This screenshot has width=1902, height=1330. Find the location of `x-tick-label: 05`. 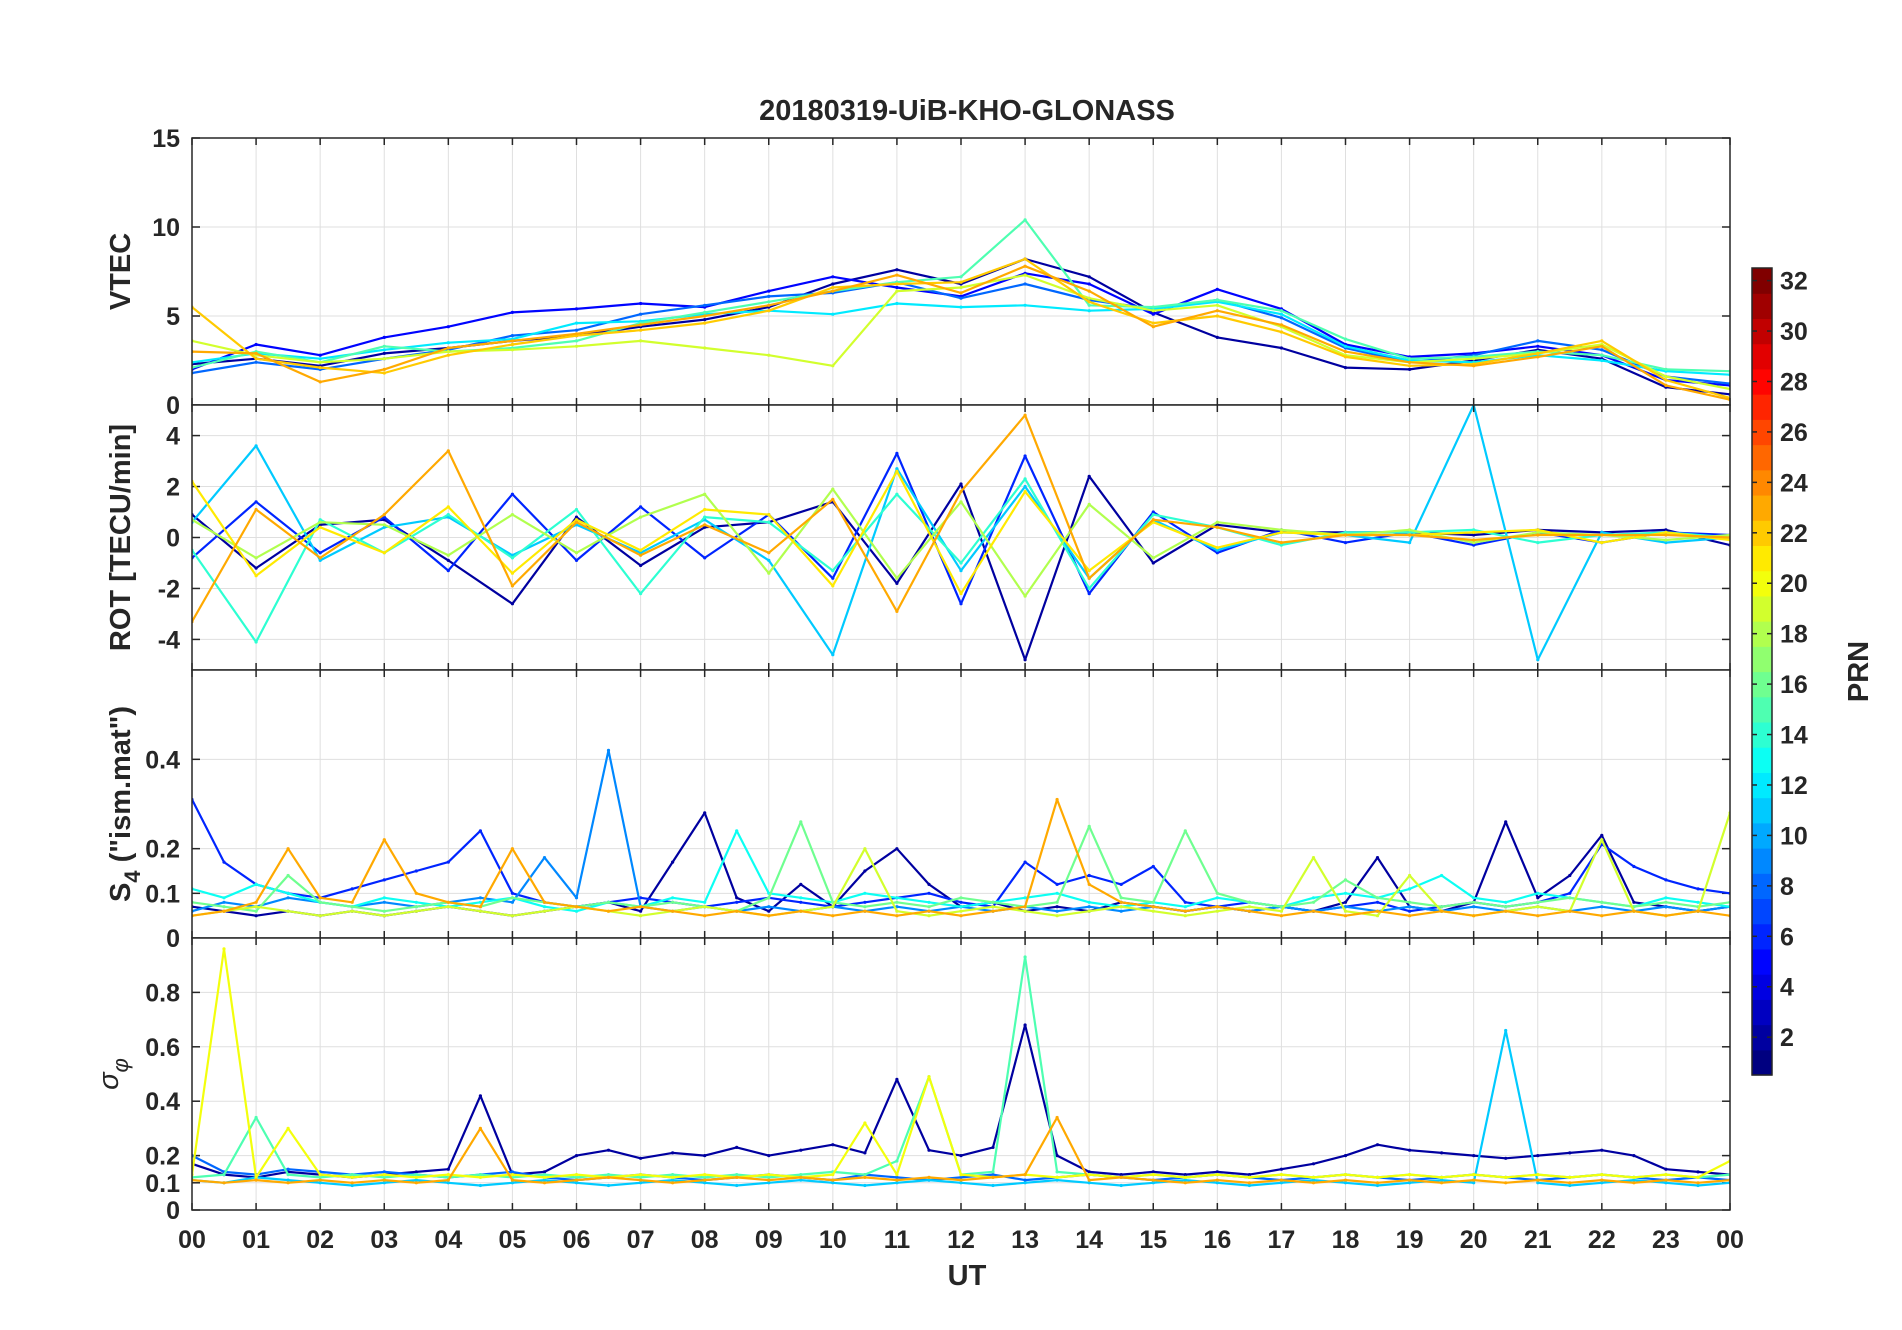

x-tick-label: 05 is located at coordinates (513, 1240).